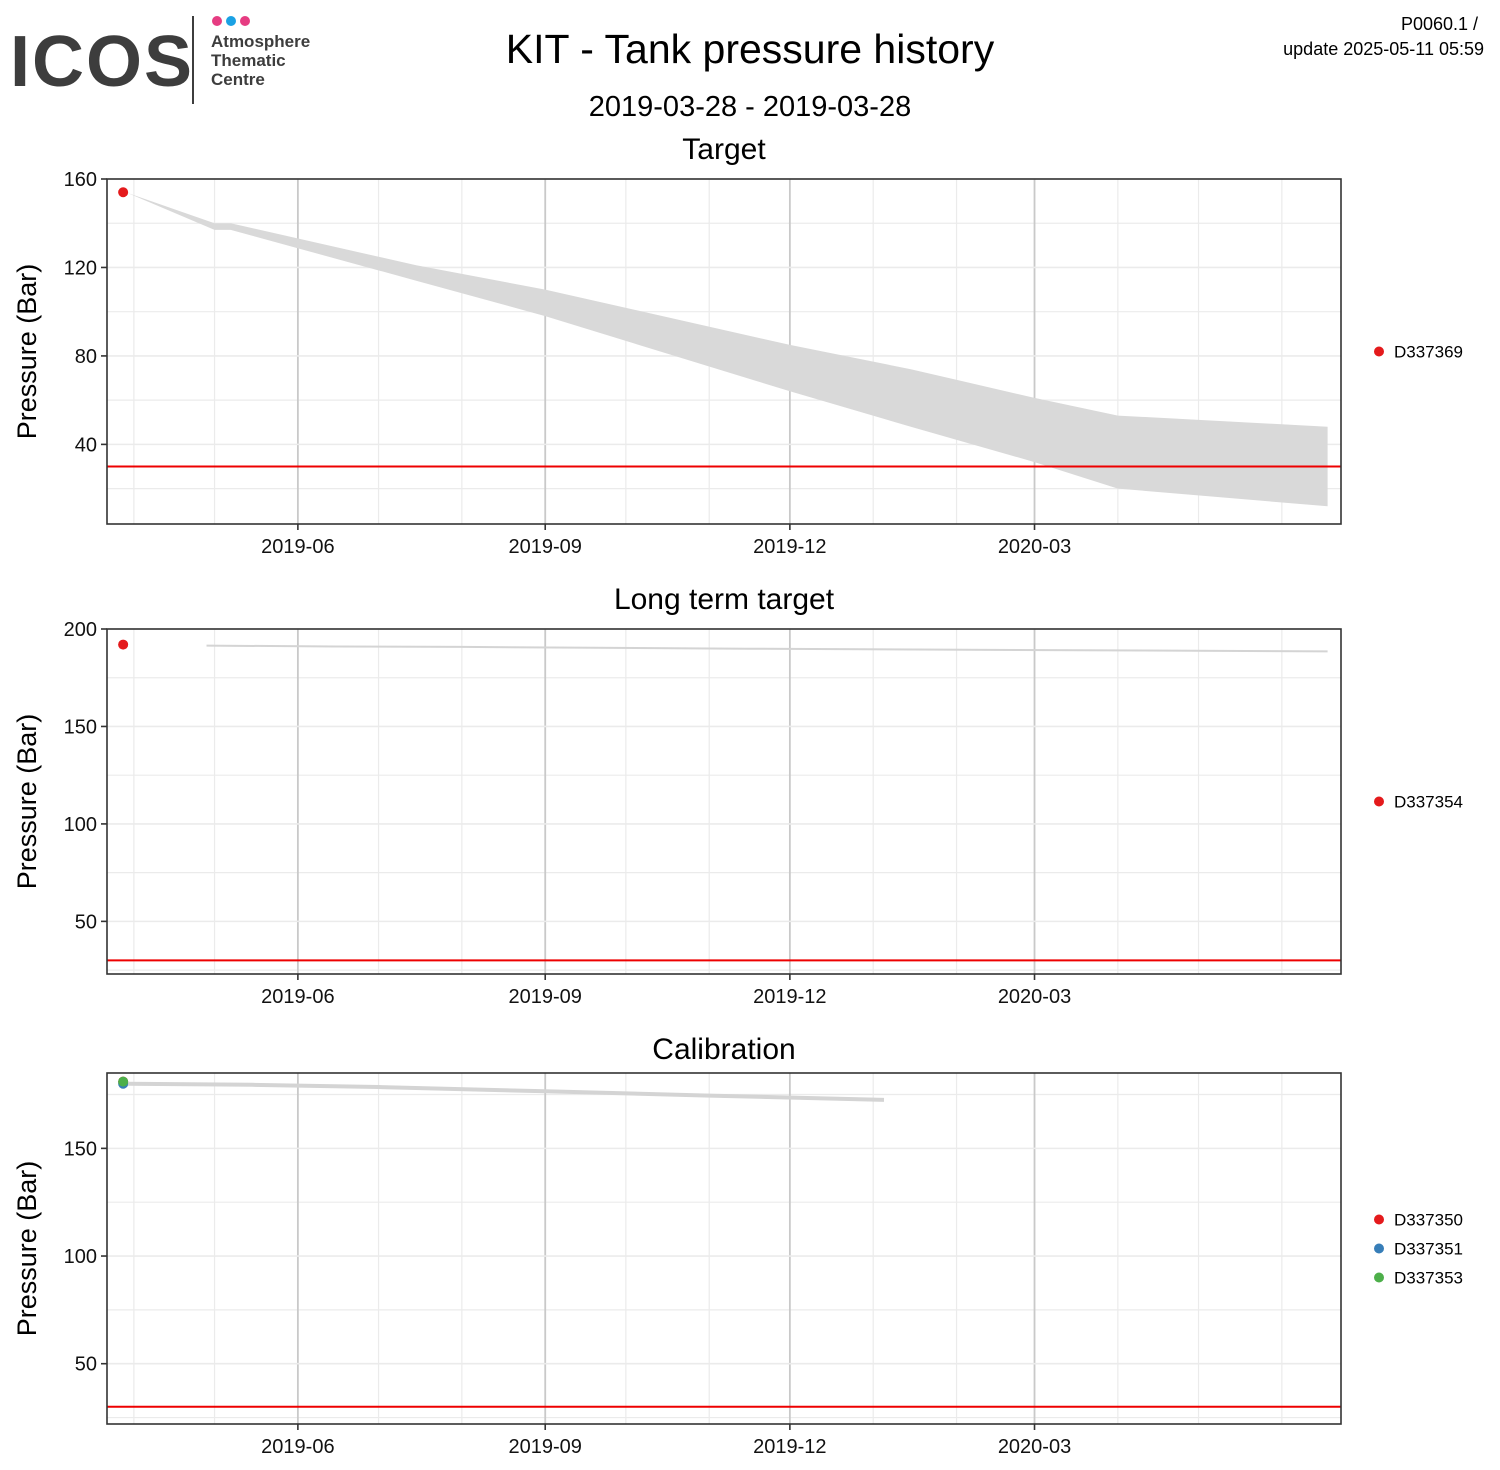 Image resolution: width=1500 pixels, height=1470 pixels. What do you see at coordinates (1379, 1248) in the screenshot?
I see `legend-key-d337351` at bounding box center [1379, 1248].